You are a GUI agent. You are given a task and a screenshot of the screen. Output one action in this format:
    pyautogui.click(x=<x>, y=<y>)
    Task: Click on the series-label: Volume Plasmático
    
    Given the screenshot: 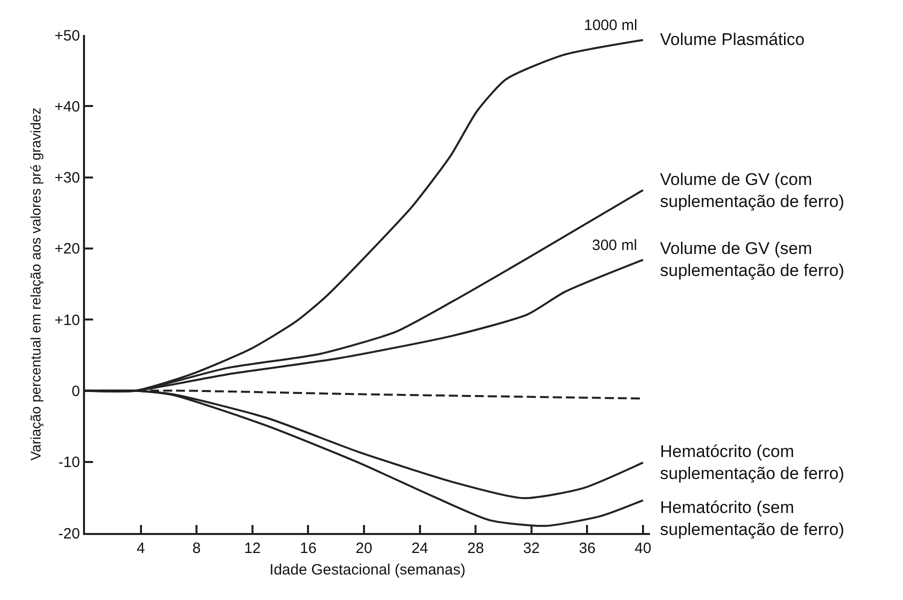 What is the action you would take?
    pyautogui.click(x=732, y=39)
    